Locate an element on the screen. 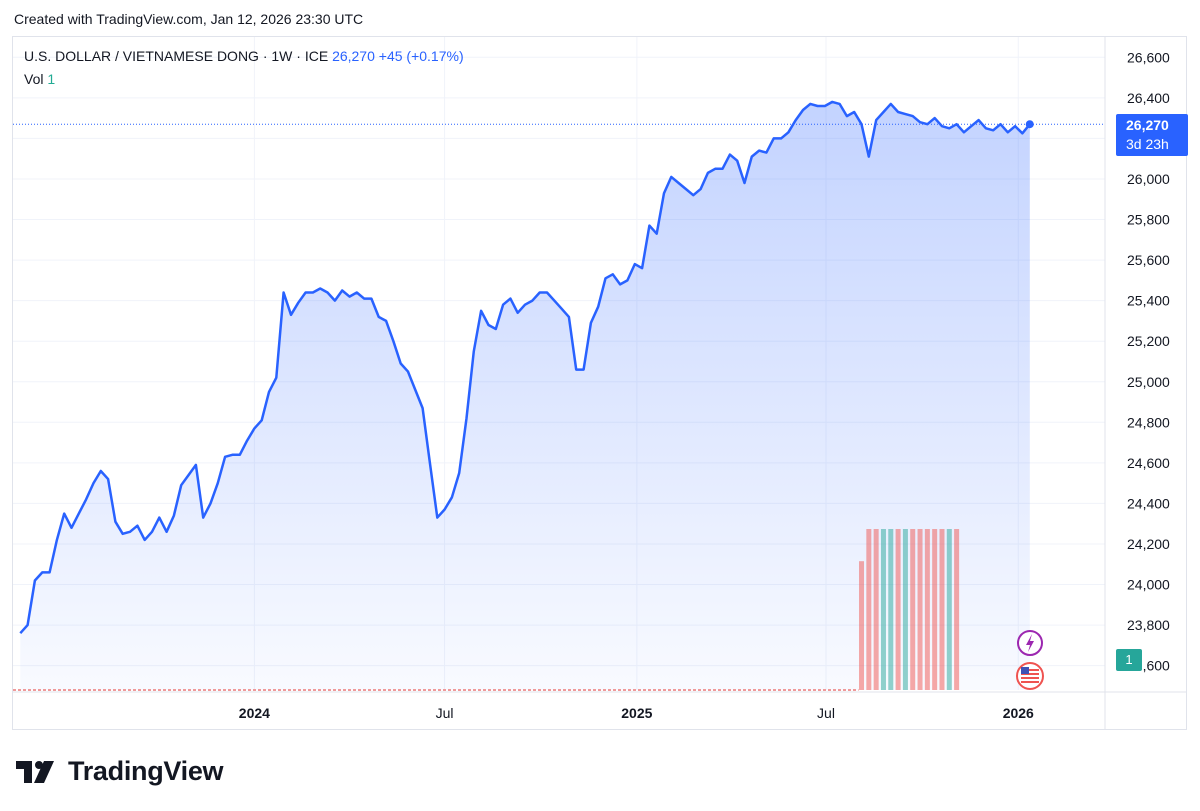  tradingview-logo-text: TradingView is located at coordinates (146, 771).